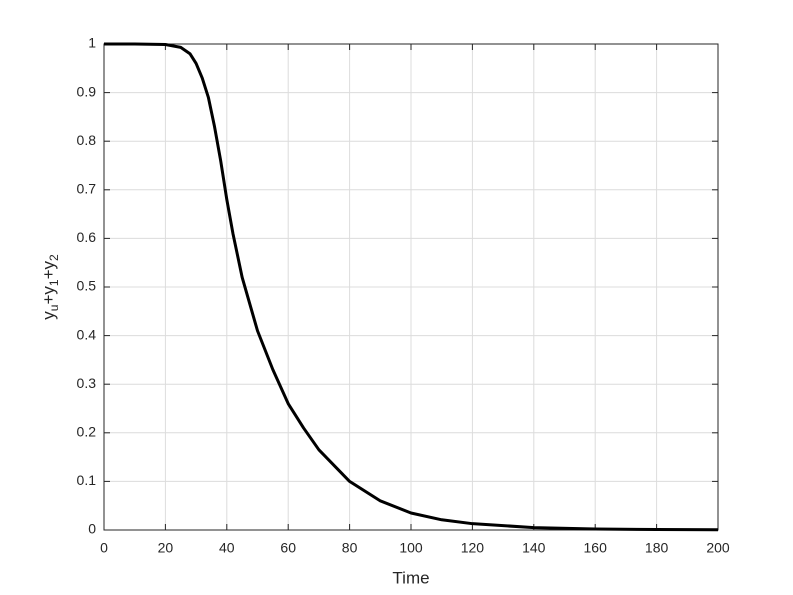  I want to click on x-tick-label: 120, so click(473, 548).